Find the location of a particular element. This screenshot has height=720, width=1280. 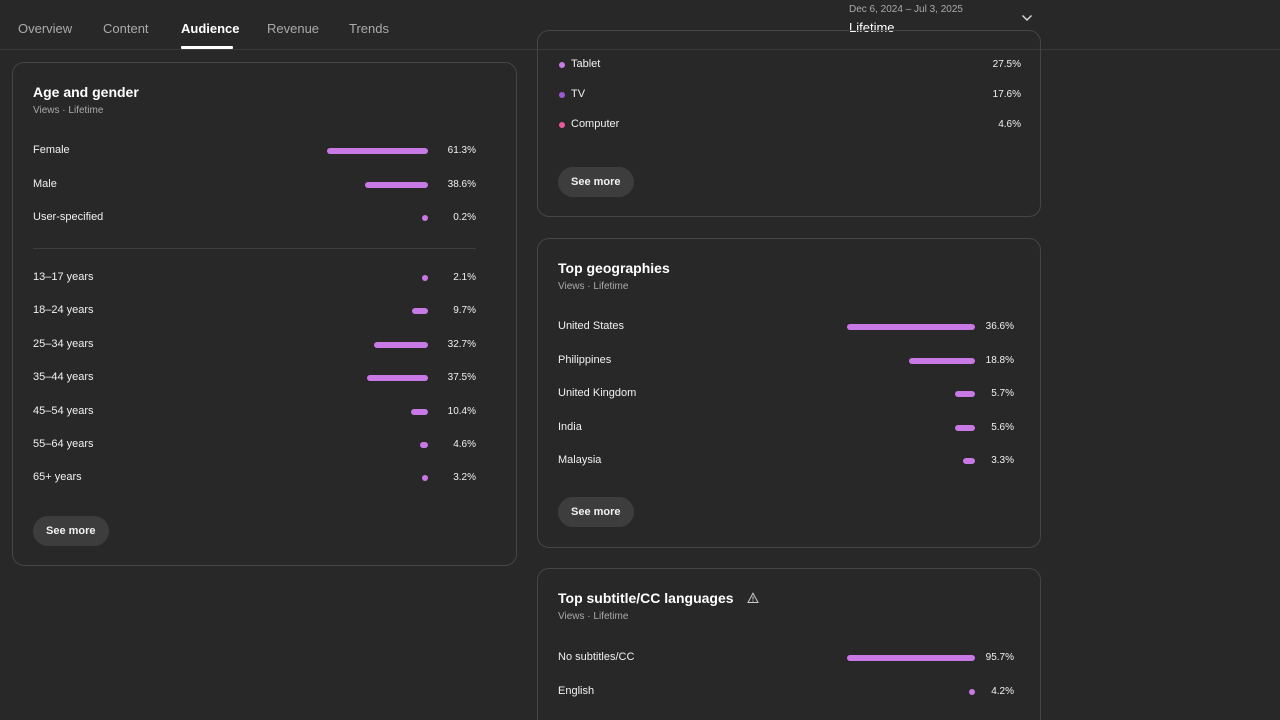

geographies-subtitle: Views · Lifetime is located at coordinates (593, 286).